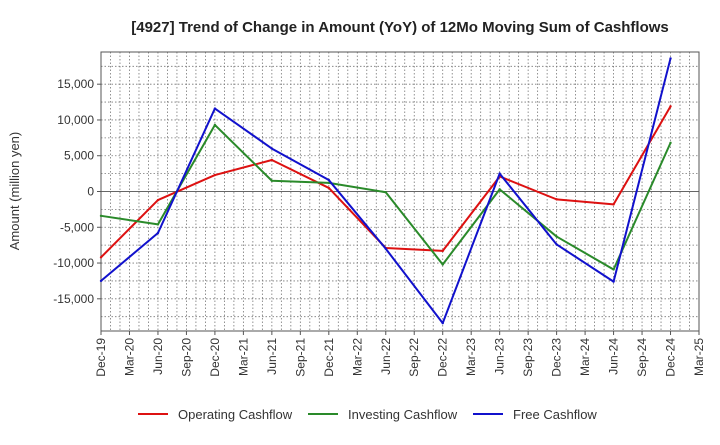 This screenshot has height=445, width=720. What do you see at coordinates (403, 414) in the screenshot?
I see `legend-label-investing-cashflow: Investing Cashflow` at bounding box center [403, 414].